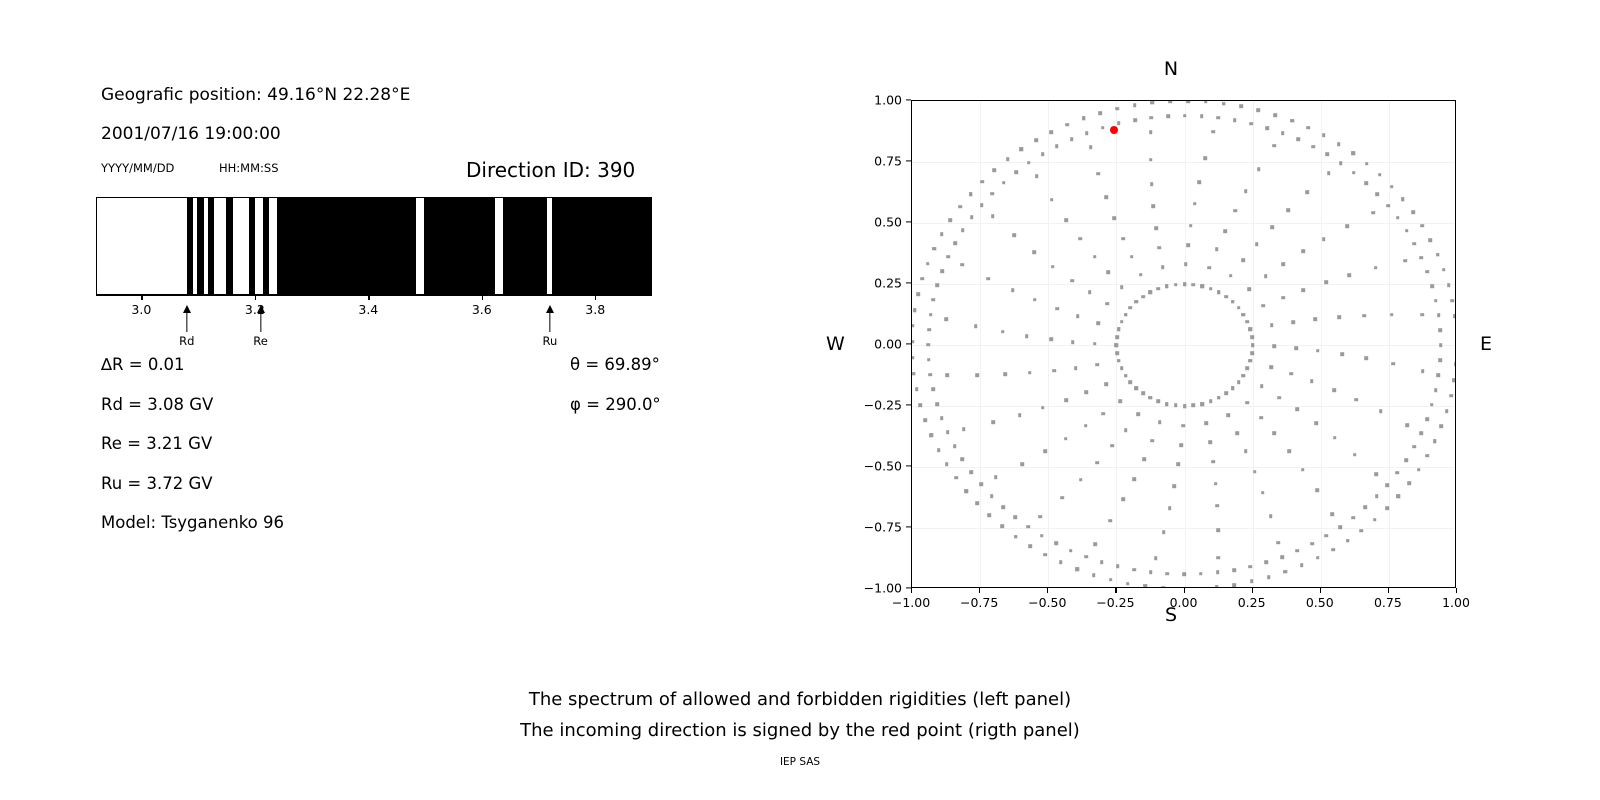  Describe the element at coordinates (374, 246) in the screenshot. I see `rigidity-spectrum` at that location.